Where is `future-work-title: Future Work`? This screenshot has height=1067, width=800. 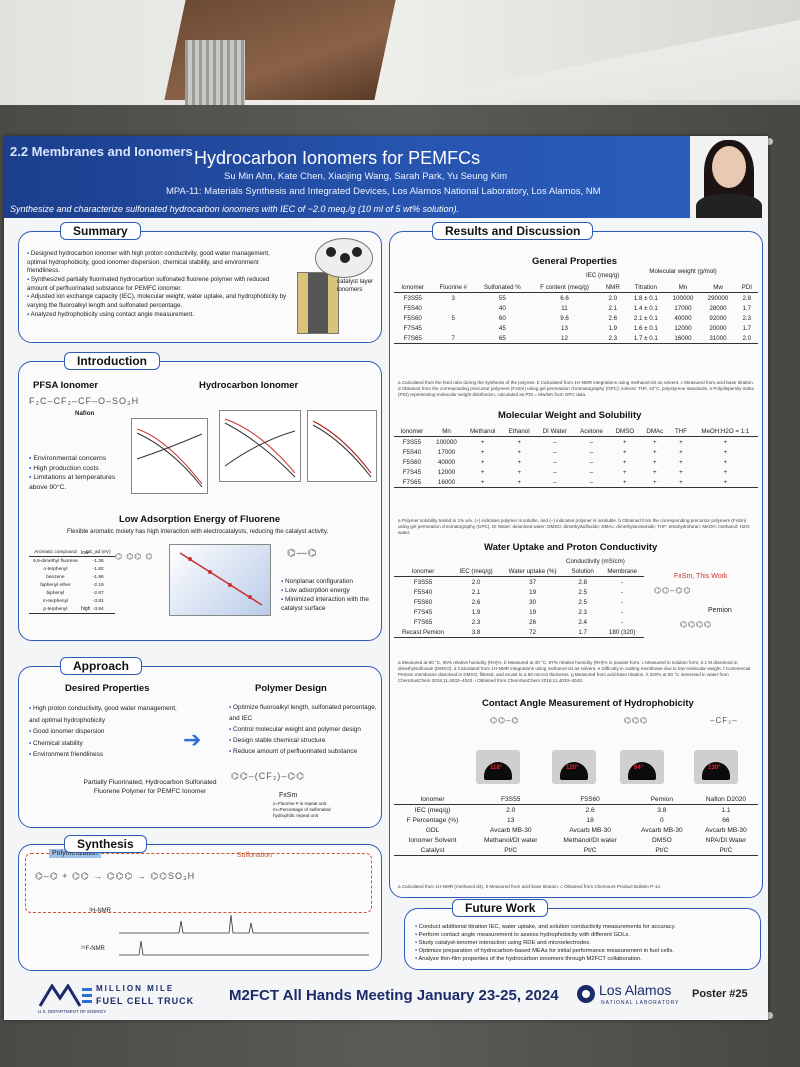
future-work-title: Future Work is located at coordinates (500, 908).